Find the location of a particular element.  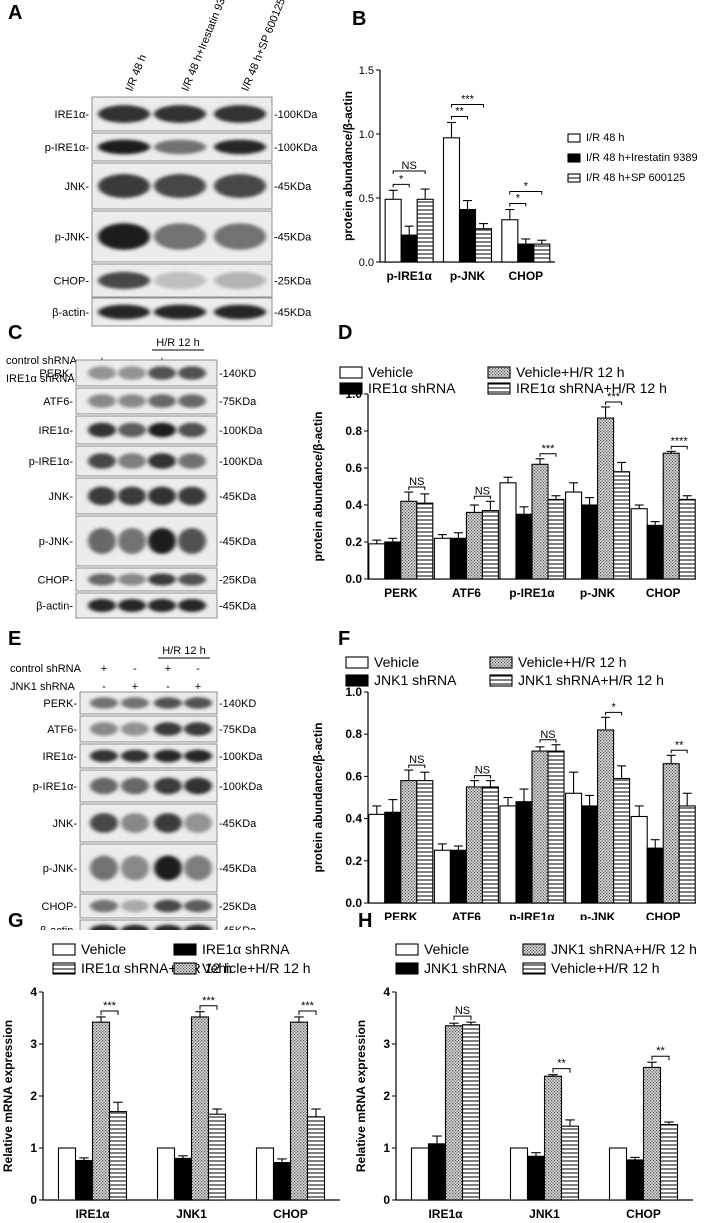

protein-label: IRE1α- is located at coordinates (72, 115).